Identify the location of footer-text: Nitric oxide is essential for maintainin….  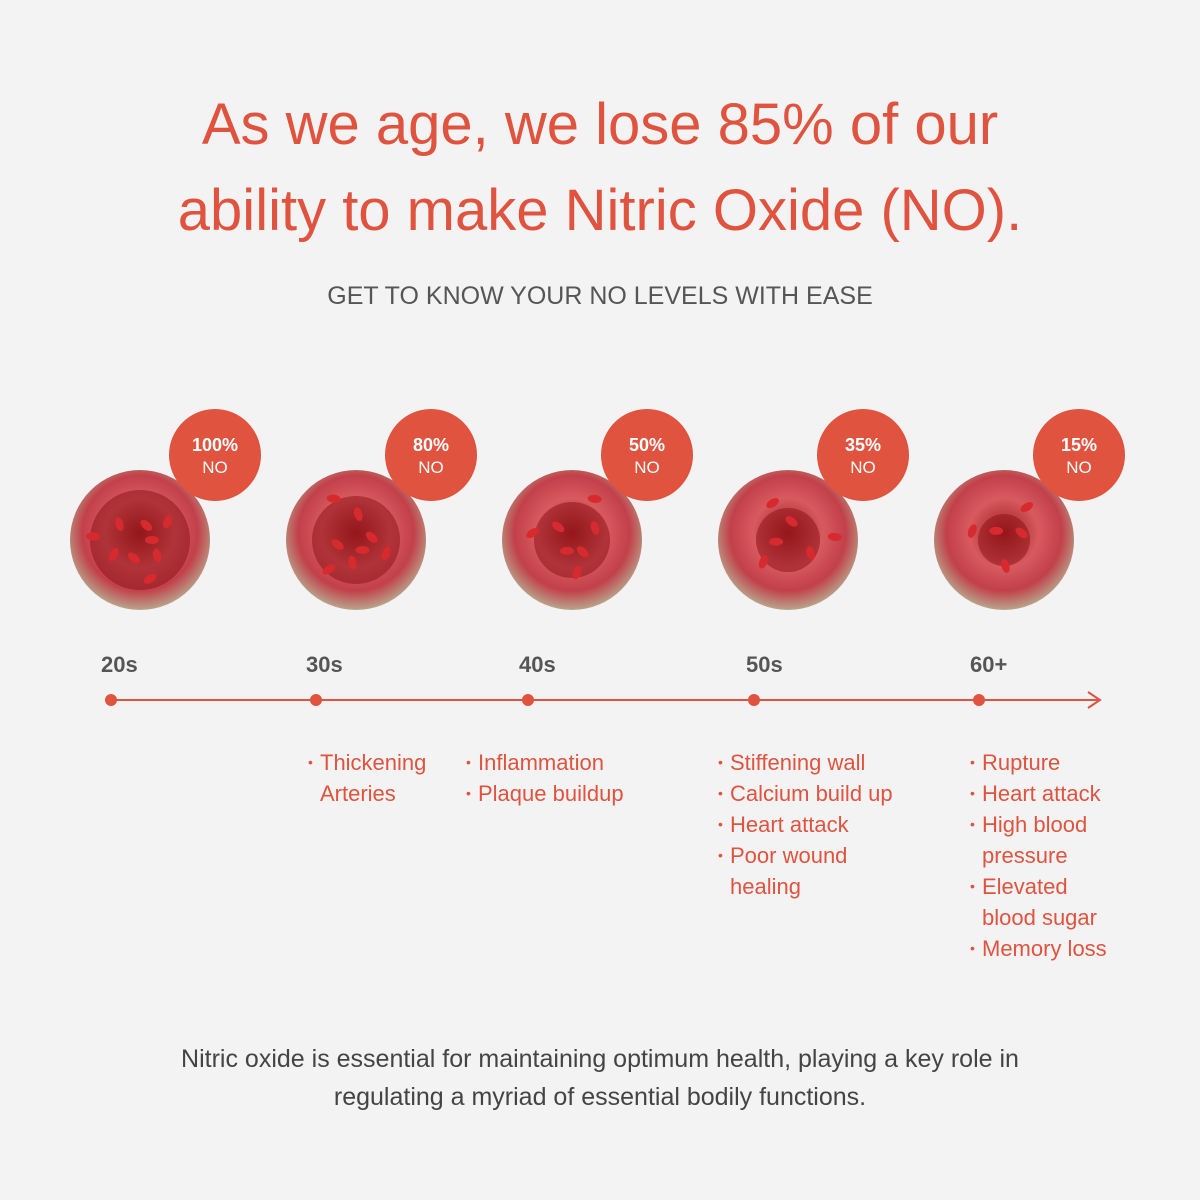
(600, 1078).